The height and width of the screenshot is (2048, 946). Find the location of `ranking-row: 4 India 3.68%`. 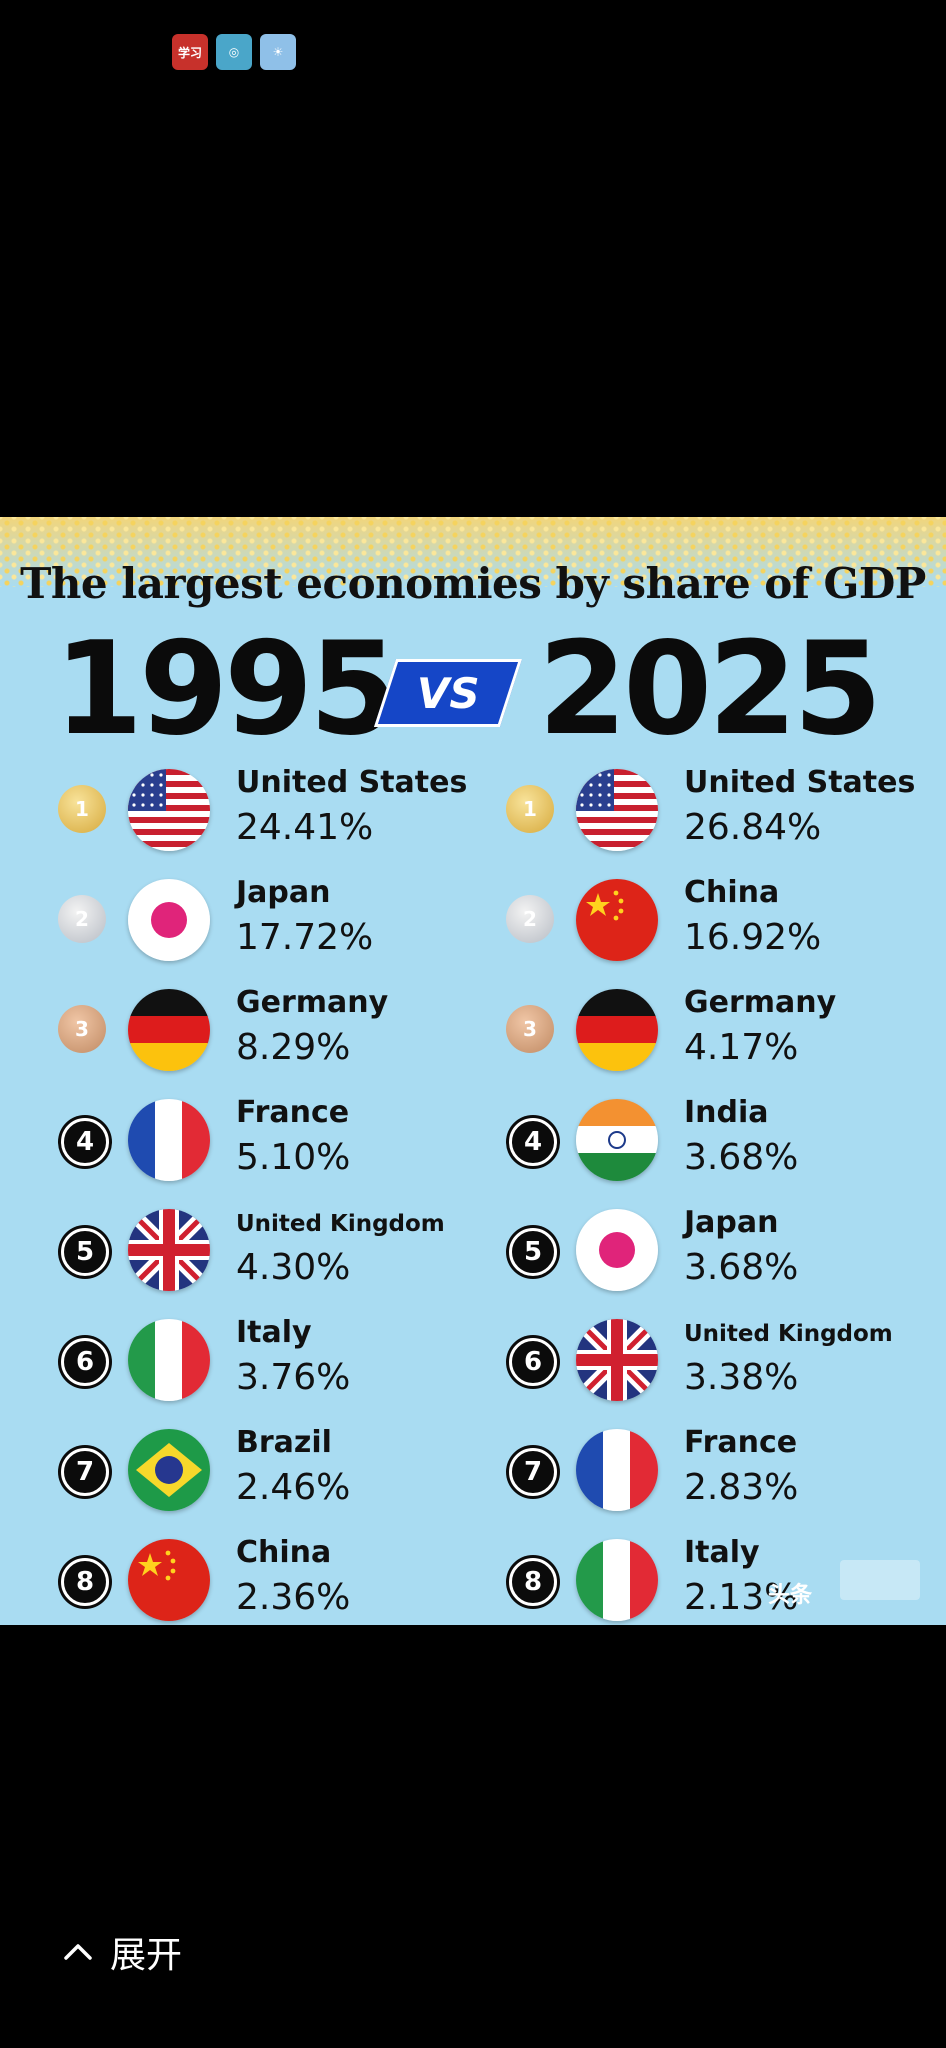

ranking-row: 4 India 3.68% is located at coordinates (724, 1142).